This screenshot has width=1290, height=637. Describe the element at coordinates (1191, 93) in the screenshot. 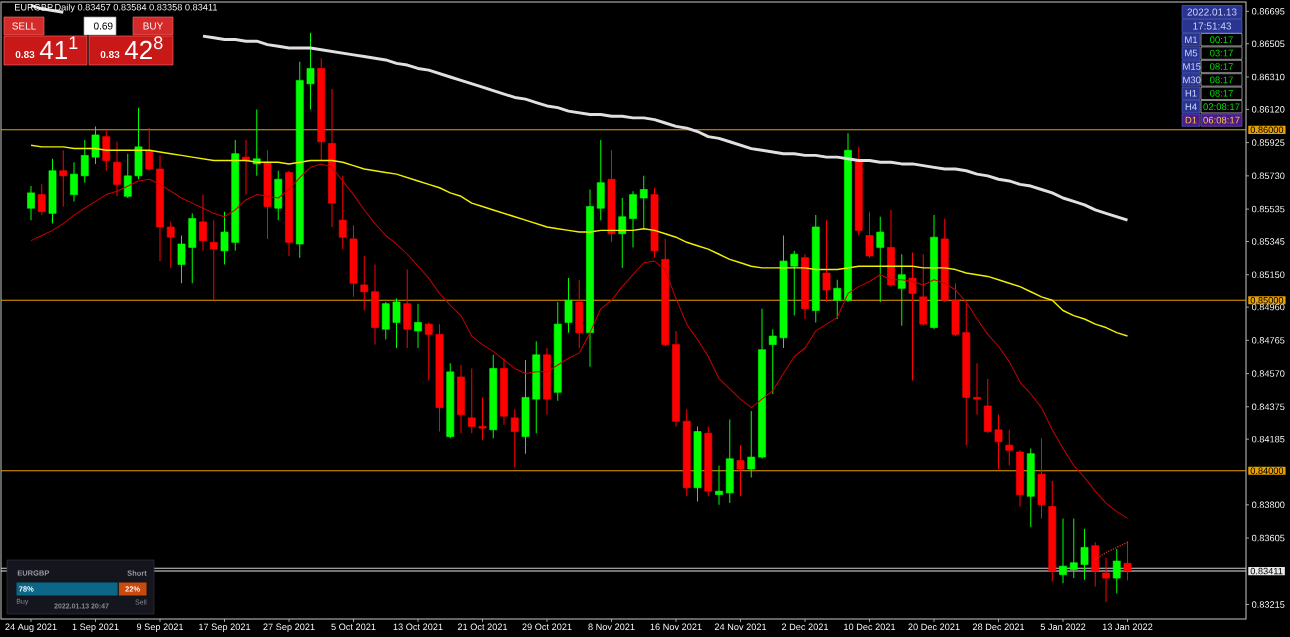

I see `text: H1` at that location.